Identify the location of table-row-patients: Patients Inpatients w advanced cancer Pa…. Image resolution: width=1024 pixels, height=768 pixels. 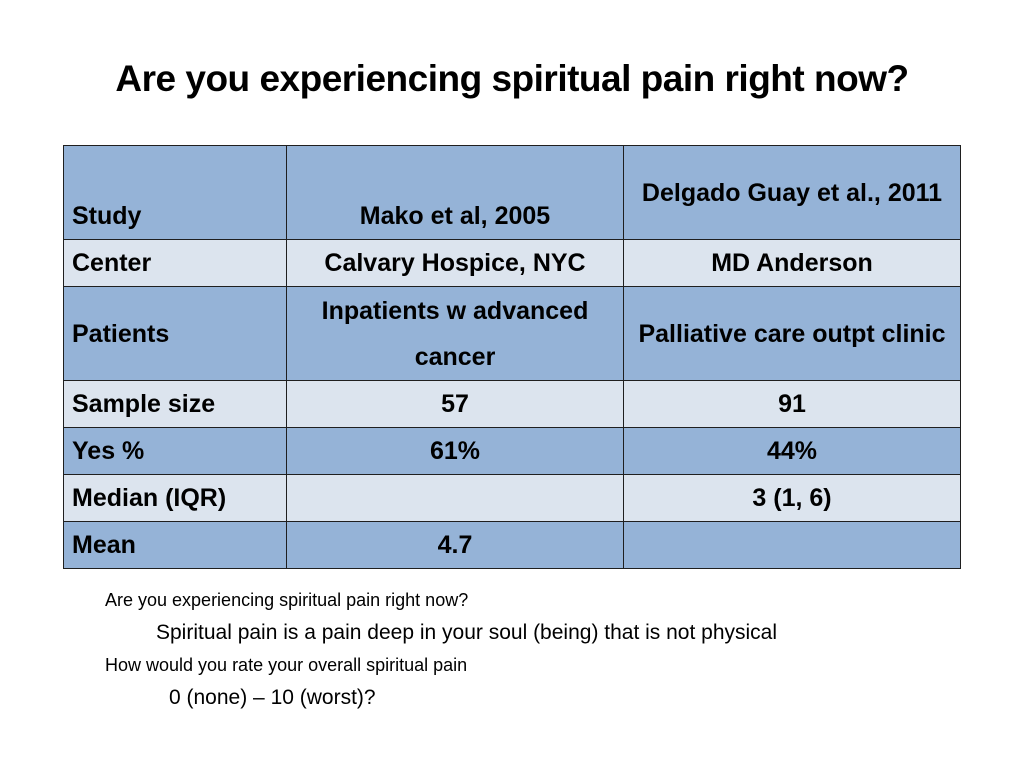
(512, 333).